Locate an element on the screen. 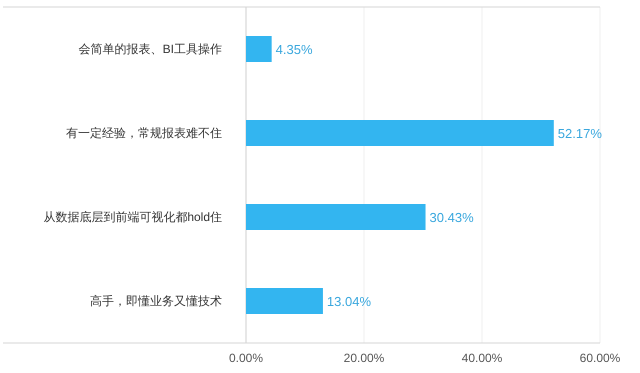  data-label: 30.43% is located at coordinates (452, 217).